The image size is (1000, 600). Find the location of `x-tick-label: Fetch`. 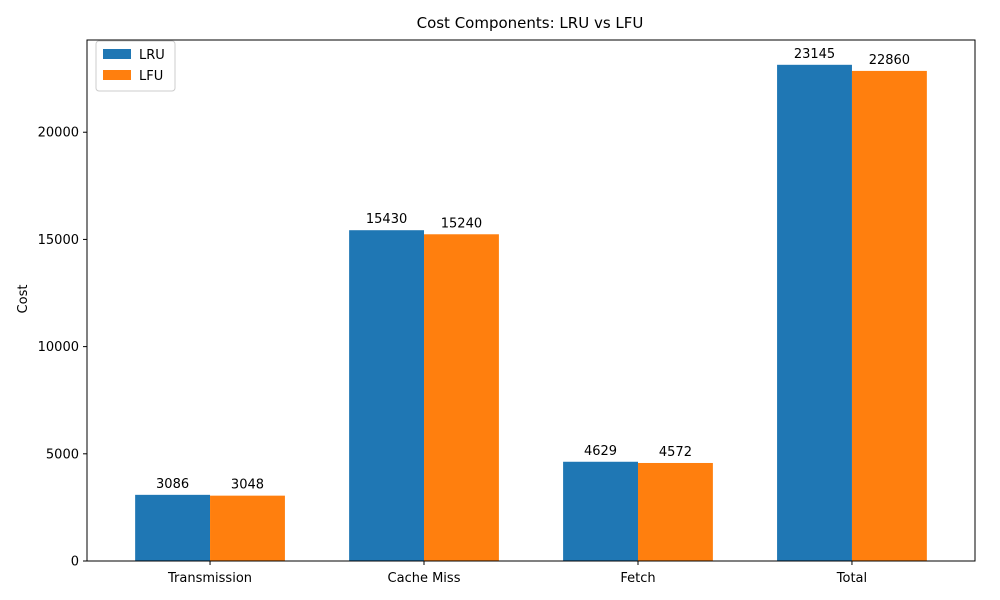

x-tick-label: Fetch is located at coordinates (637, 578).